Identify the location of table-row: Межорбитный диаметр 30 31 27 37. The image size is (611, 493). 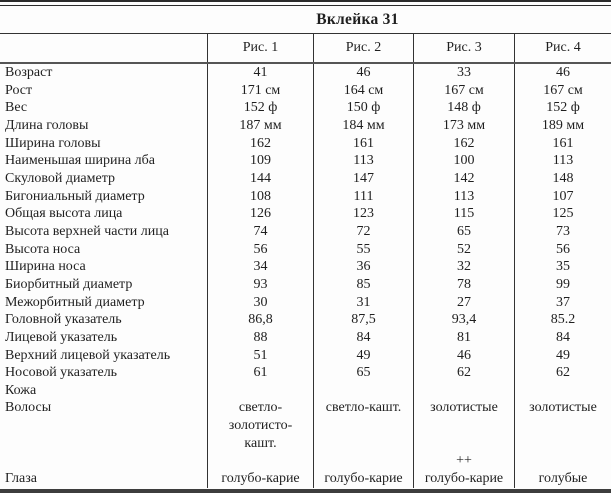
(305, 302).